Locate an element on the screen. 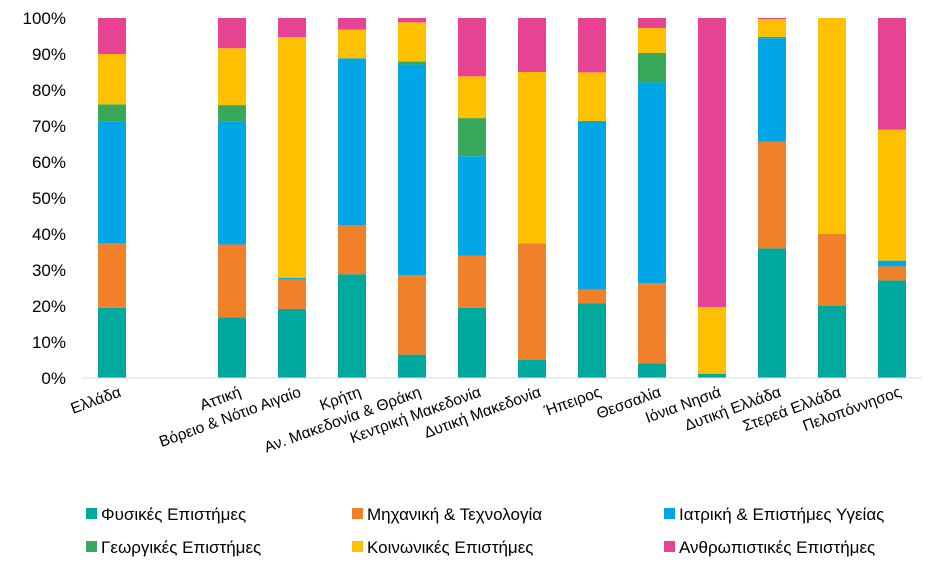 This screenshot has height=569, width=943. legend-item: Ιατρική & Επιστήμες Υγείας is located at coordinates (774, 514).